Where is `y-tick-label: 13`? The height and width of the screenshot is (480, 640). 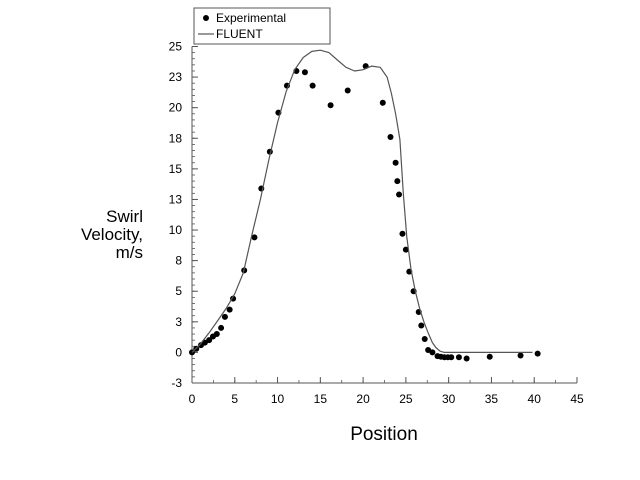 y-tick-label: 13 is located at coordinates (176, 199).